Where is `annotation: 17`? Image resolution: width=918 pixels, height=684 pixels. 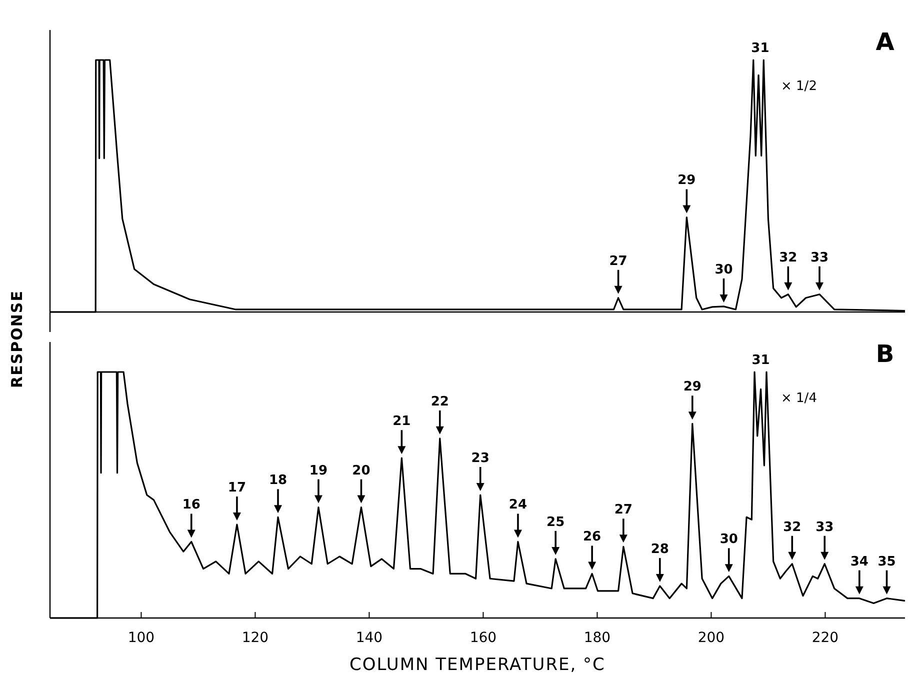
annotation: 17 is located at coordinates (237, 488).